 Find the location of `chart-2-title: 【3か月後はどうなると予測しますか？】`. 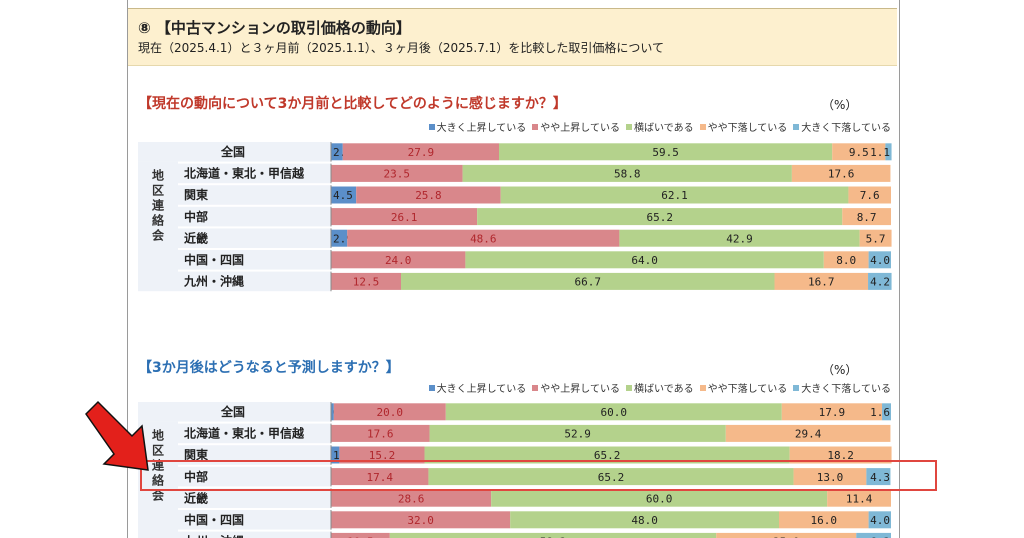

chart-2-title: 【3か月後はどうなると予測しますか？】 is located at coordinates (269, 368).